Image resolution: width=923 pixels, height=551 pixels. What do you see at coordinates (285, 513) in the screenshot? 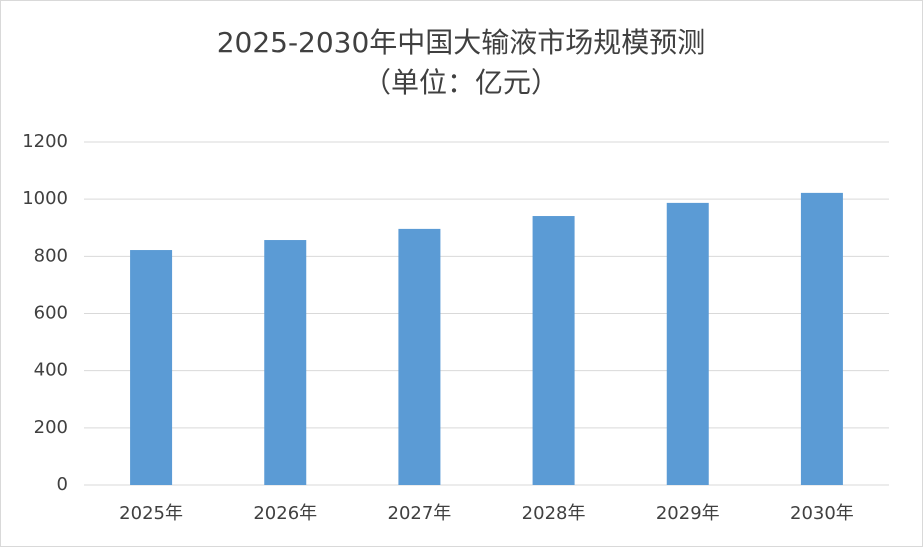
I see `x-tick-label: 2026年` at bounding box center [285, 513].